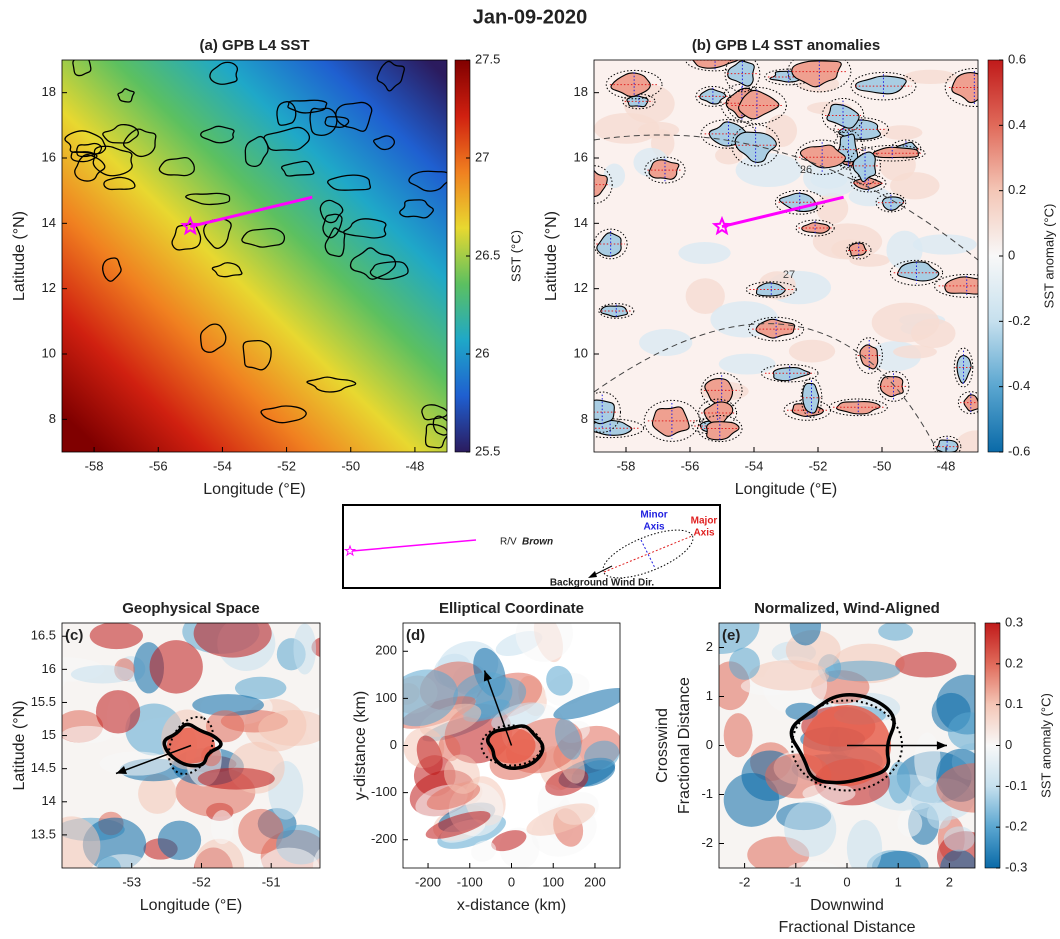 The image size is (1060, 939). Describe the element at coordinates (511, 745) in the screenshot. I see `field-tiles` at that location.